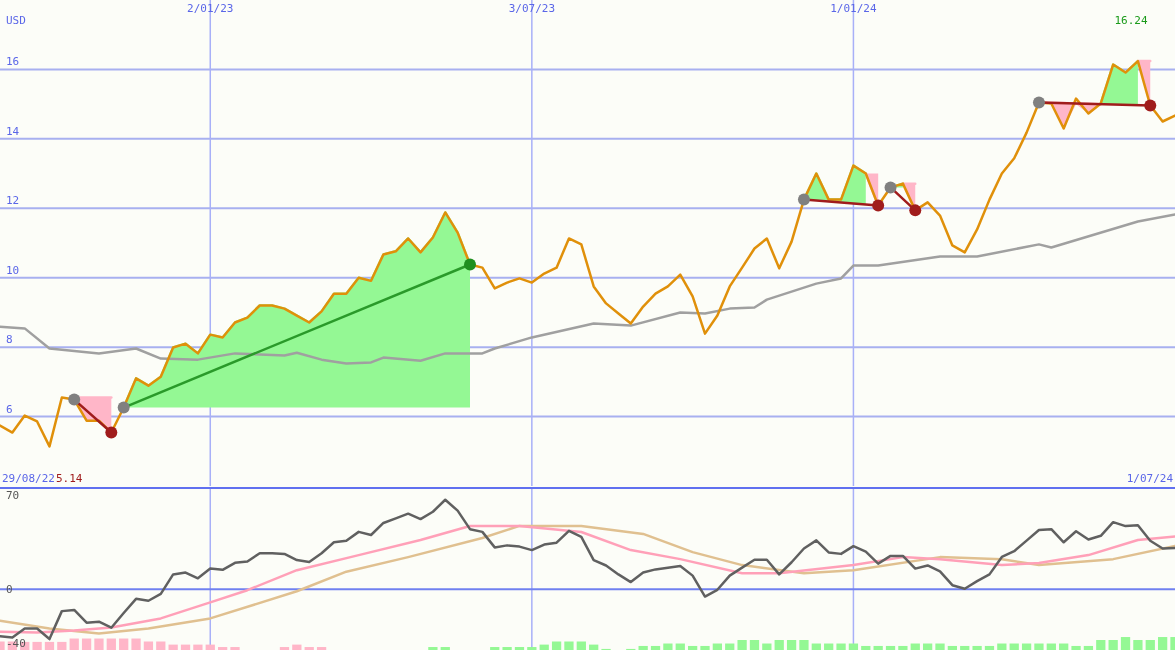  What do you see at coordinates (532, 8) in the screenshot?
I see `x-tick-label: 3/07/23` at bounding box center [532, 8].